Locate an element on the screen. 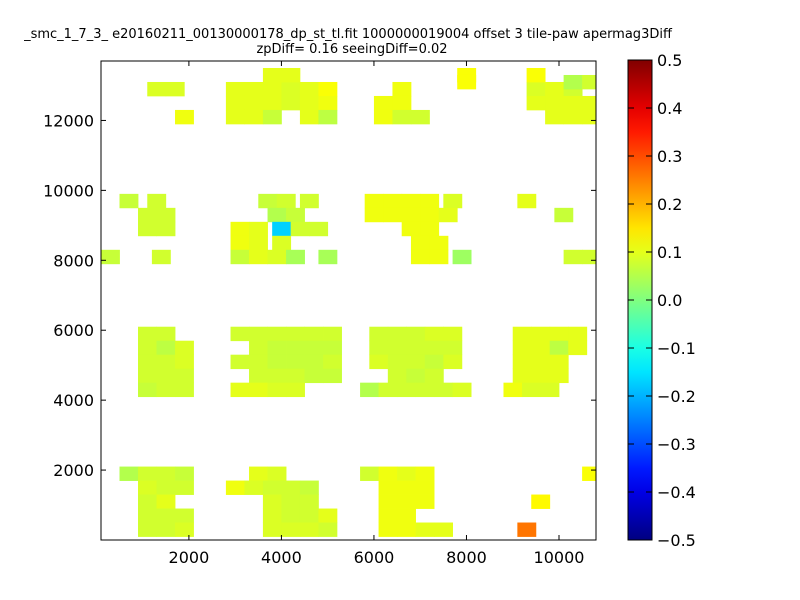 The width and height of the screenshot is (800, 600). x-tick-label: 4000 is located at coordinates (281, 557).